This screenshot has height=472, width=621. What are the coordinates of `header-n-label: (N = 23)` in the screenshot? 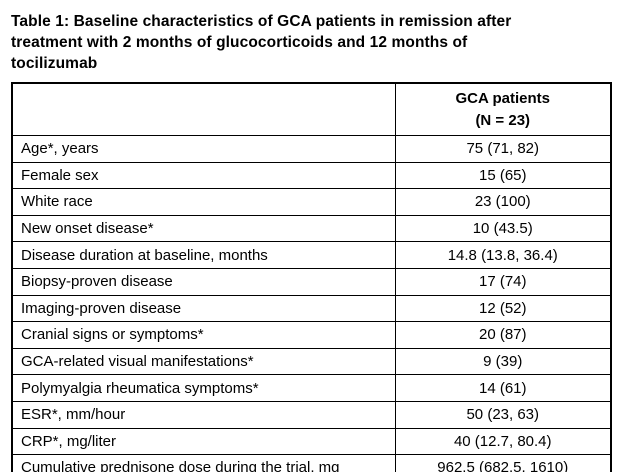 It's located at (503, 120).